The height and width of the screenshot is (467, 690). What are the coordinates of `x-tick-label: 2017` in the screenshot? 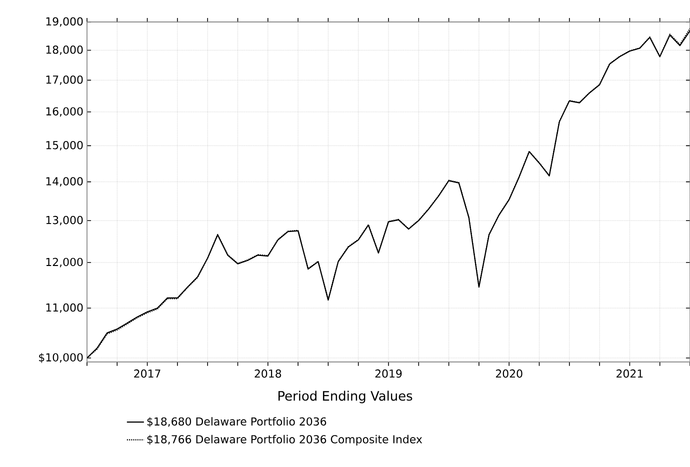 It's located at (147, 373).